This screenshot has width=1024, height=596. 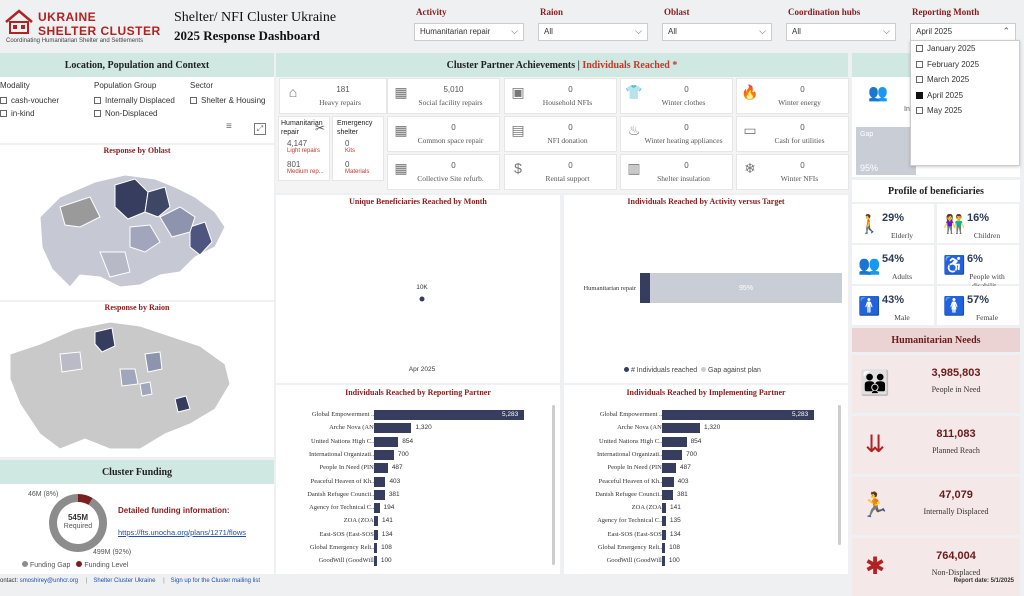 I want to click on modality-option: in-kind, so click(x=29, y=113).